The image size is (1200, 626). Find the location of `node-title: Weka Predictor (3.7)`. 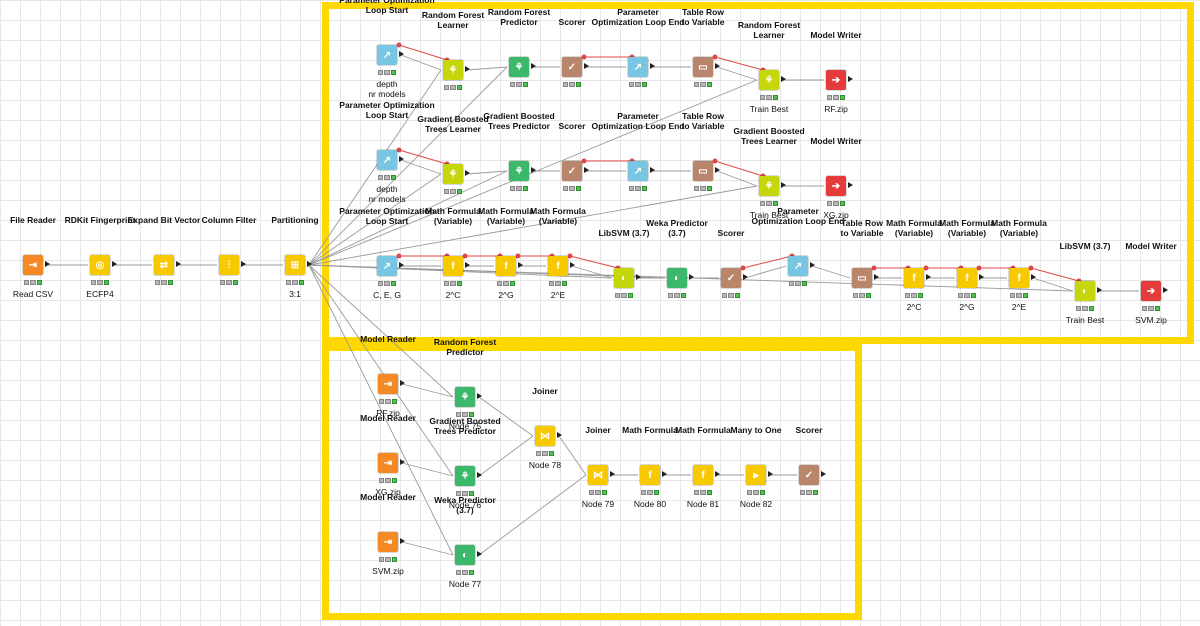

node-title: Weka Predictor (3.7) is located at coordinates (677, 228).